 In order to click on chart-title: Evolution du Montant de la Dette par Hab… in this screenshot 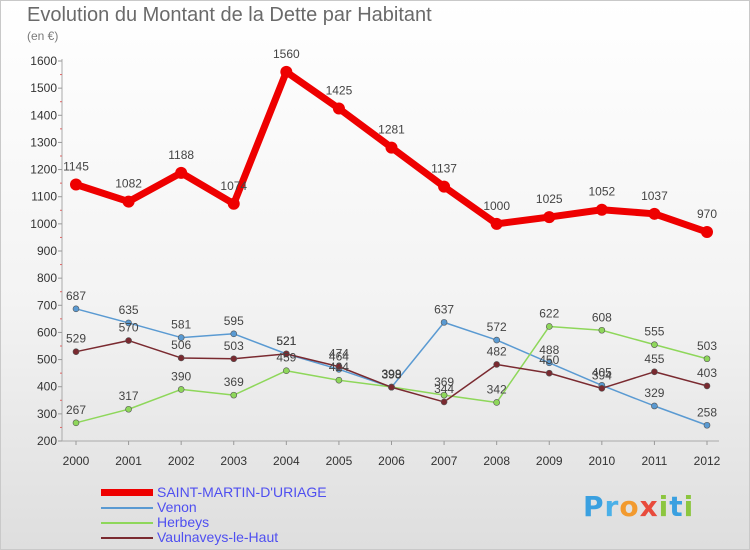, I will do `click(229, 15)`.